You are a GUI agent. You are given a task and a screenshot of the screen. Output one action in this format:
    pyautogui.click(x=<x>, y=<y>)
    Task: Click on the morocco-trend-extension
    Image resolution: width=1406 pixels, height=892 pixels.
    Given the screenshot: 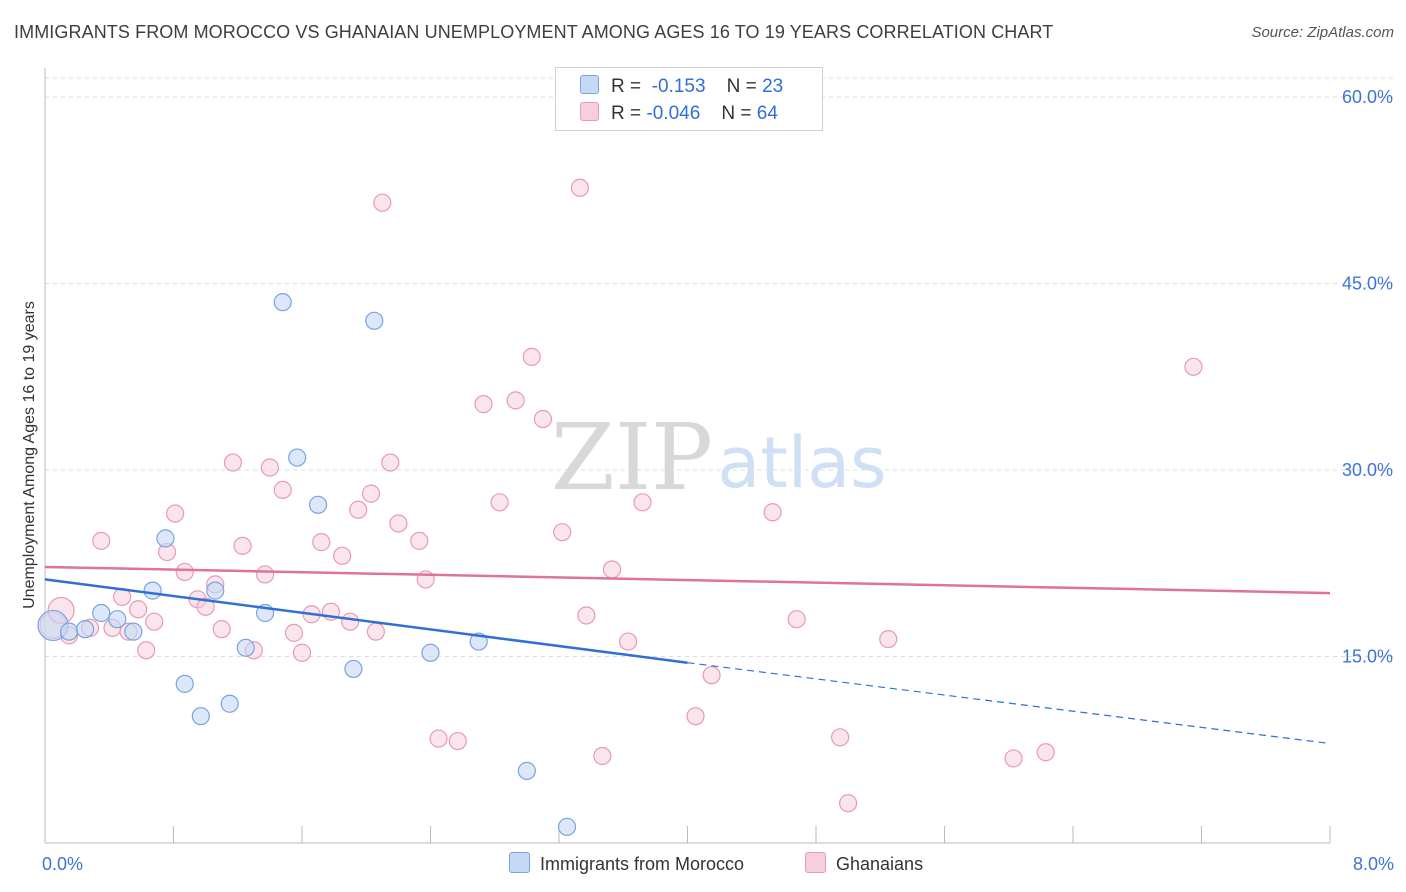 What is the action you would take?
    pyautogui.click(x=1009, y=703)
    